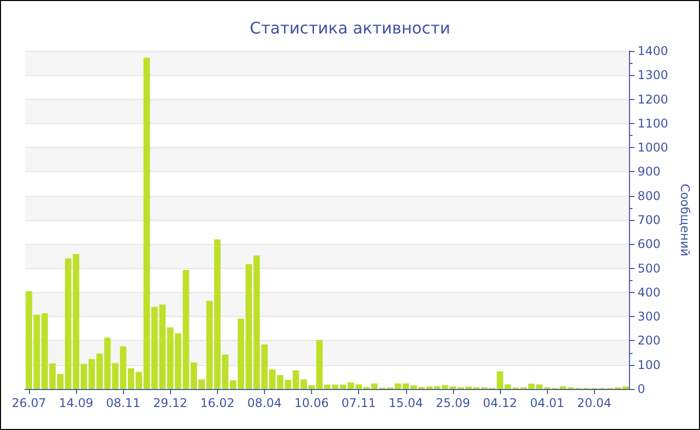  What do you see at coordinates (653, 99) in the screenshot?
I see `y-tick-label: 1200` at bounding box center [653, 99].